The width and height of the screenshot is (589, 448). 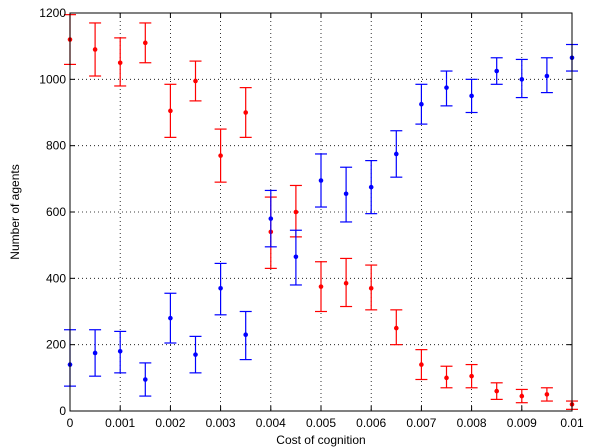 I want to click on x-tick-label: 0.005, so click(x=321, y=423).